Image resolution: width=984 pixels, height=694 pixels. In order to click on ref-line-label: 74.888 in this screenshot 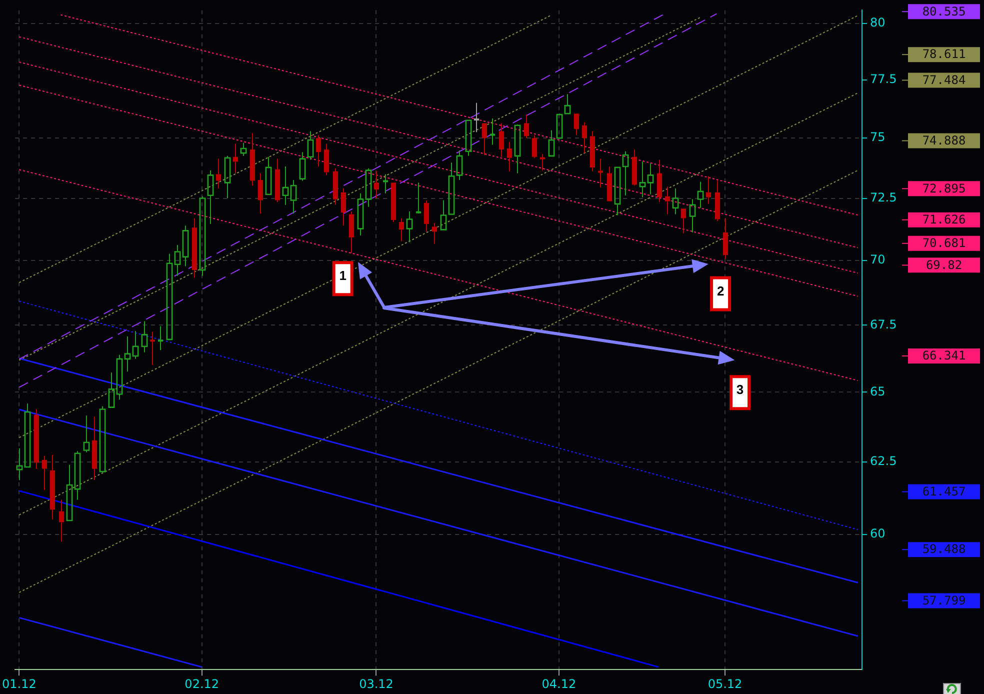, I will do `click(944, 140)`.